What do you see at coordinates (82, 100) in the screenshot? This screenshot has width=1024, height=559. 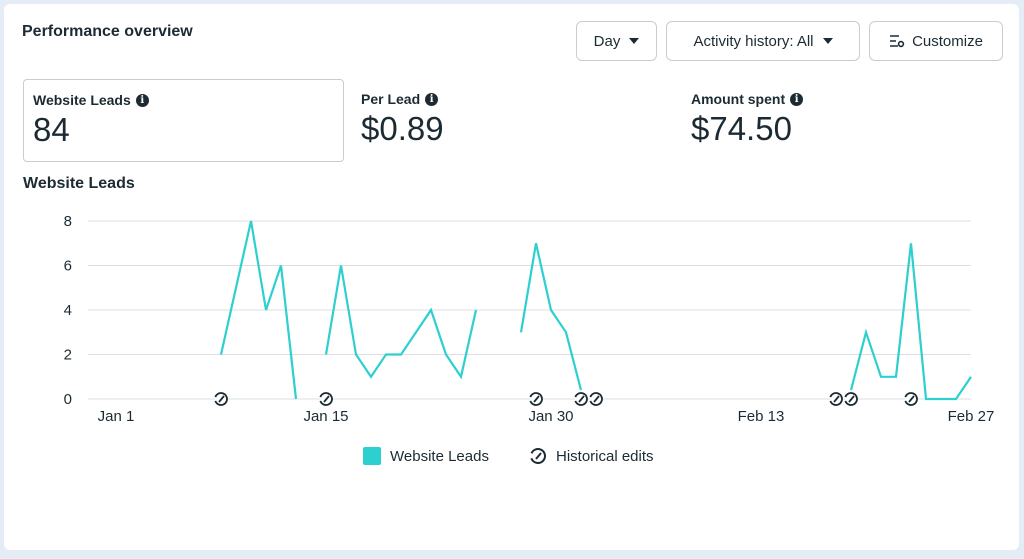 I see `metric-label: Website Leads` at bounding box center [82, 100].